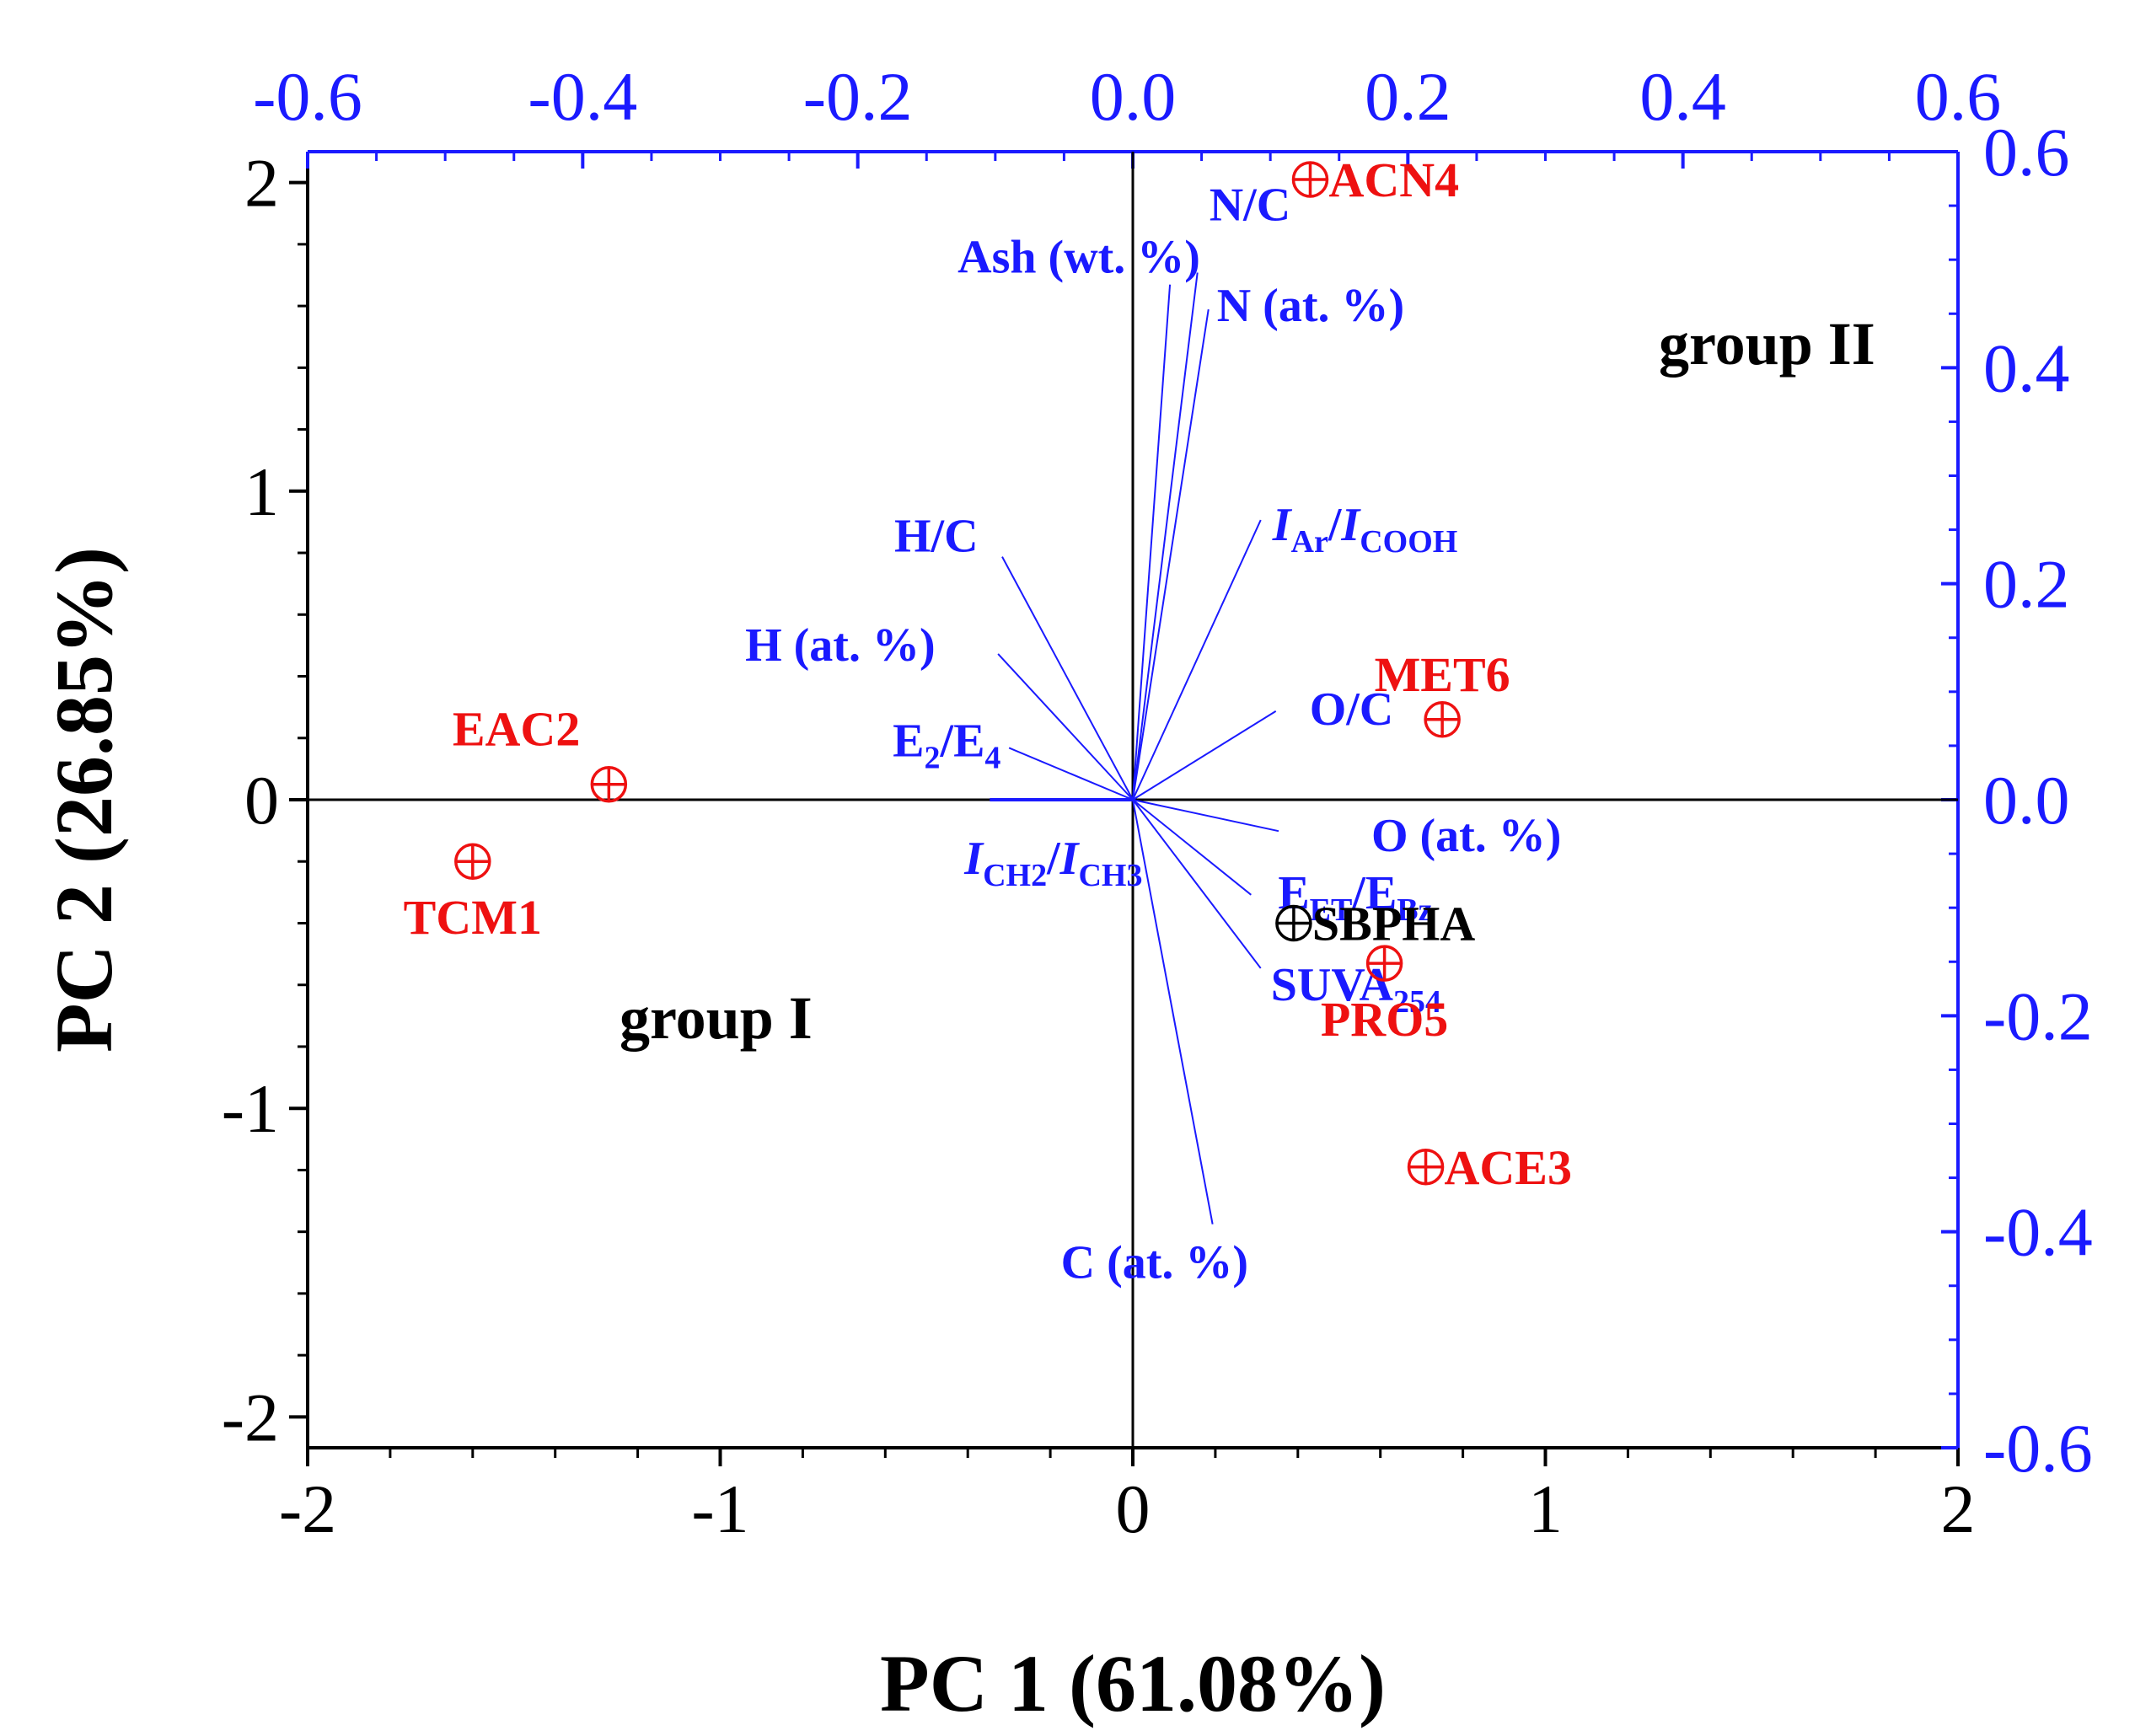  I want to click on score-label-sbpha: SBPHA, so click(1393, 924).